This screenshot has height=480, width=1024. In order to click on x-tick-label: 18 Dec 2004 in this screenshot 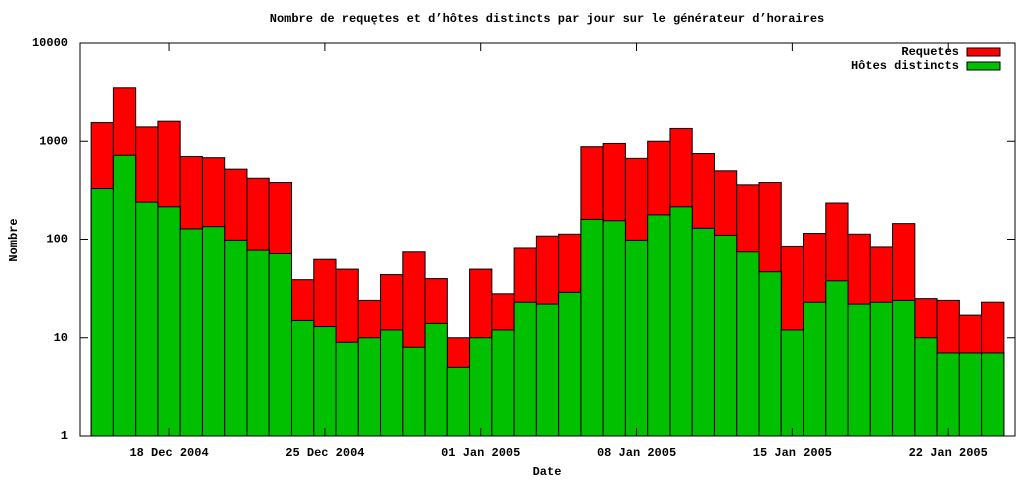, I will do `click(168, 453)`.